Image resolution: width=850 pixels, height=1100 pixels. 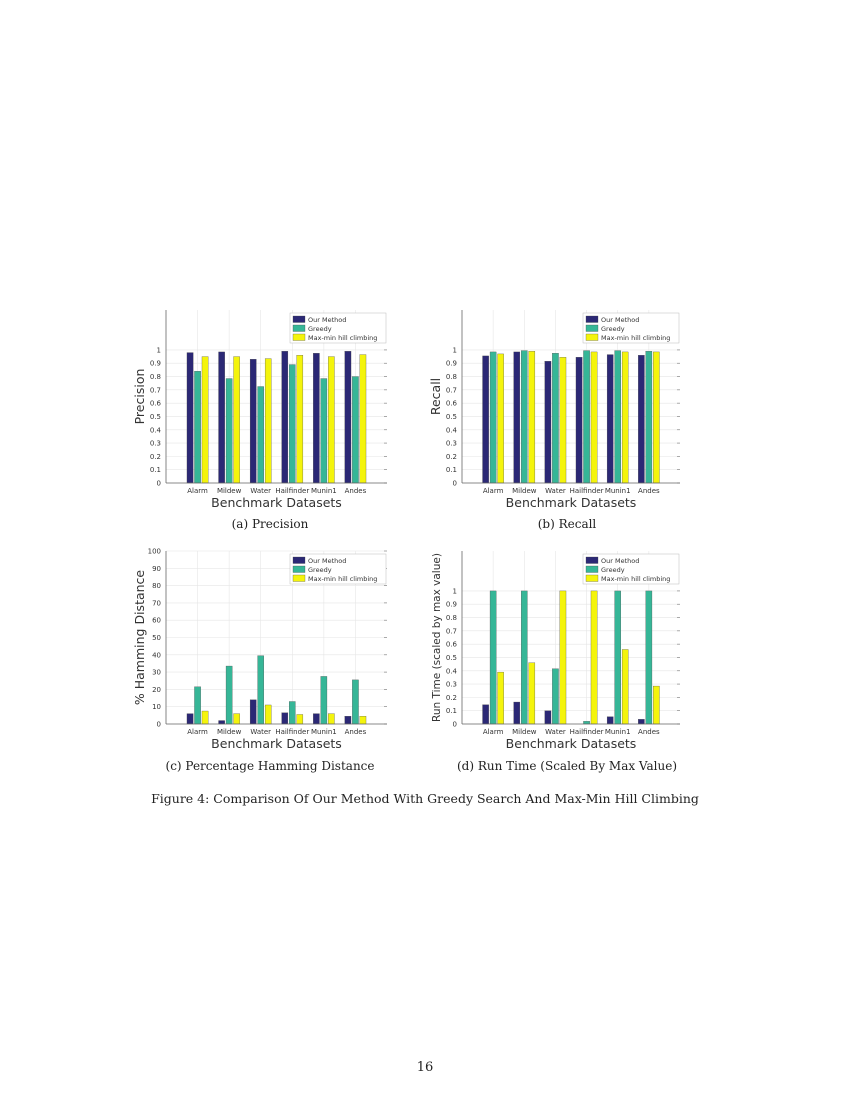 What do you see at coordinates (425, 1067) in the screenshot?
I see `page-number: 16` at bounding box center [425, 1067].